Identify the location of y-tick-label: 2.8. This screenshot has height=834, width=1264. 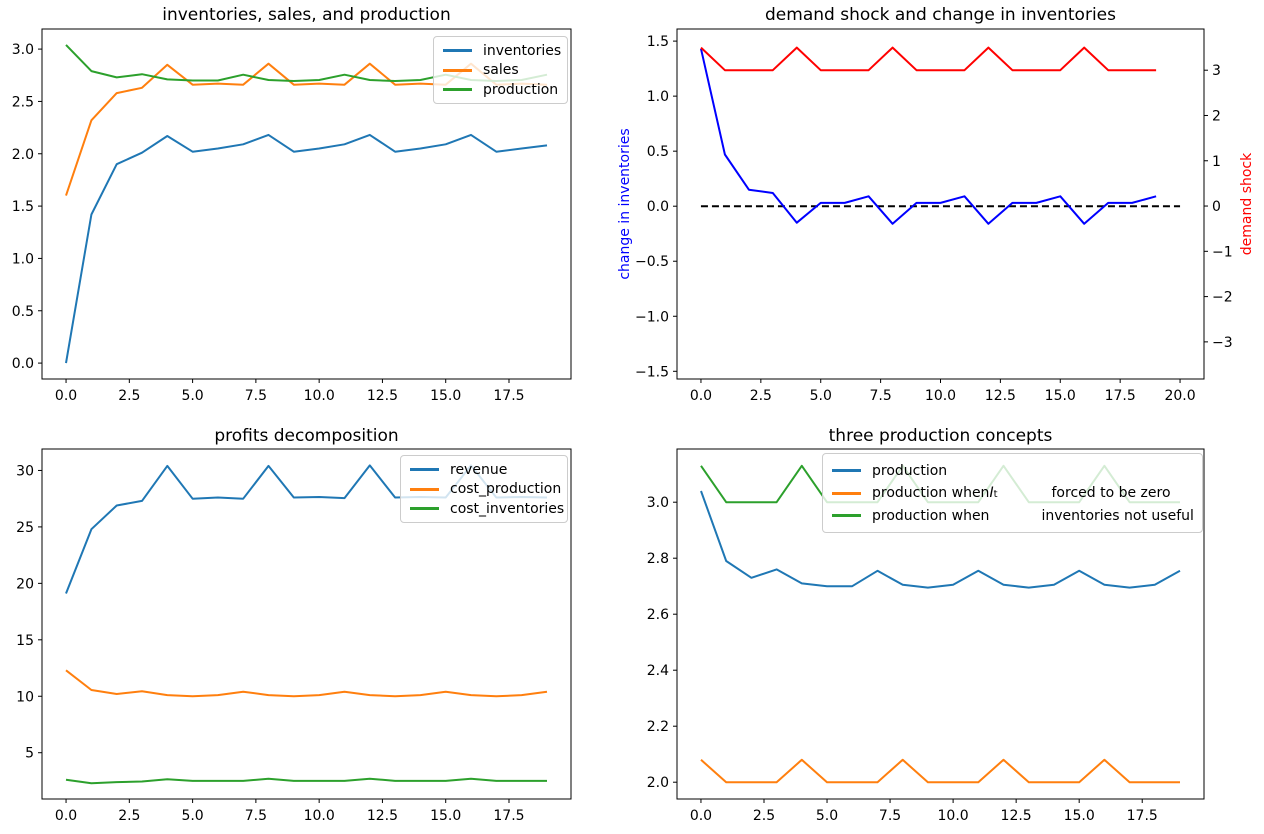
(658, 559).